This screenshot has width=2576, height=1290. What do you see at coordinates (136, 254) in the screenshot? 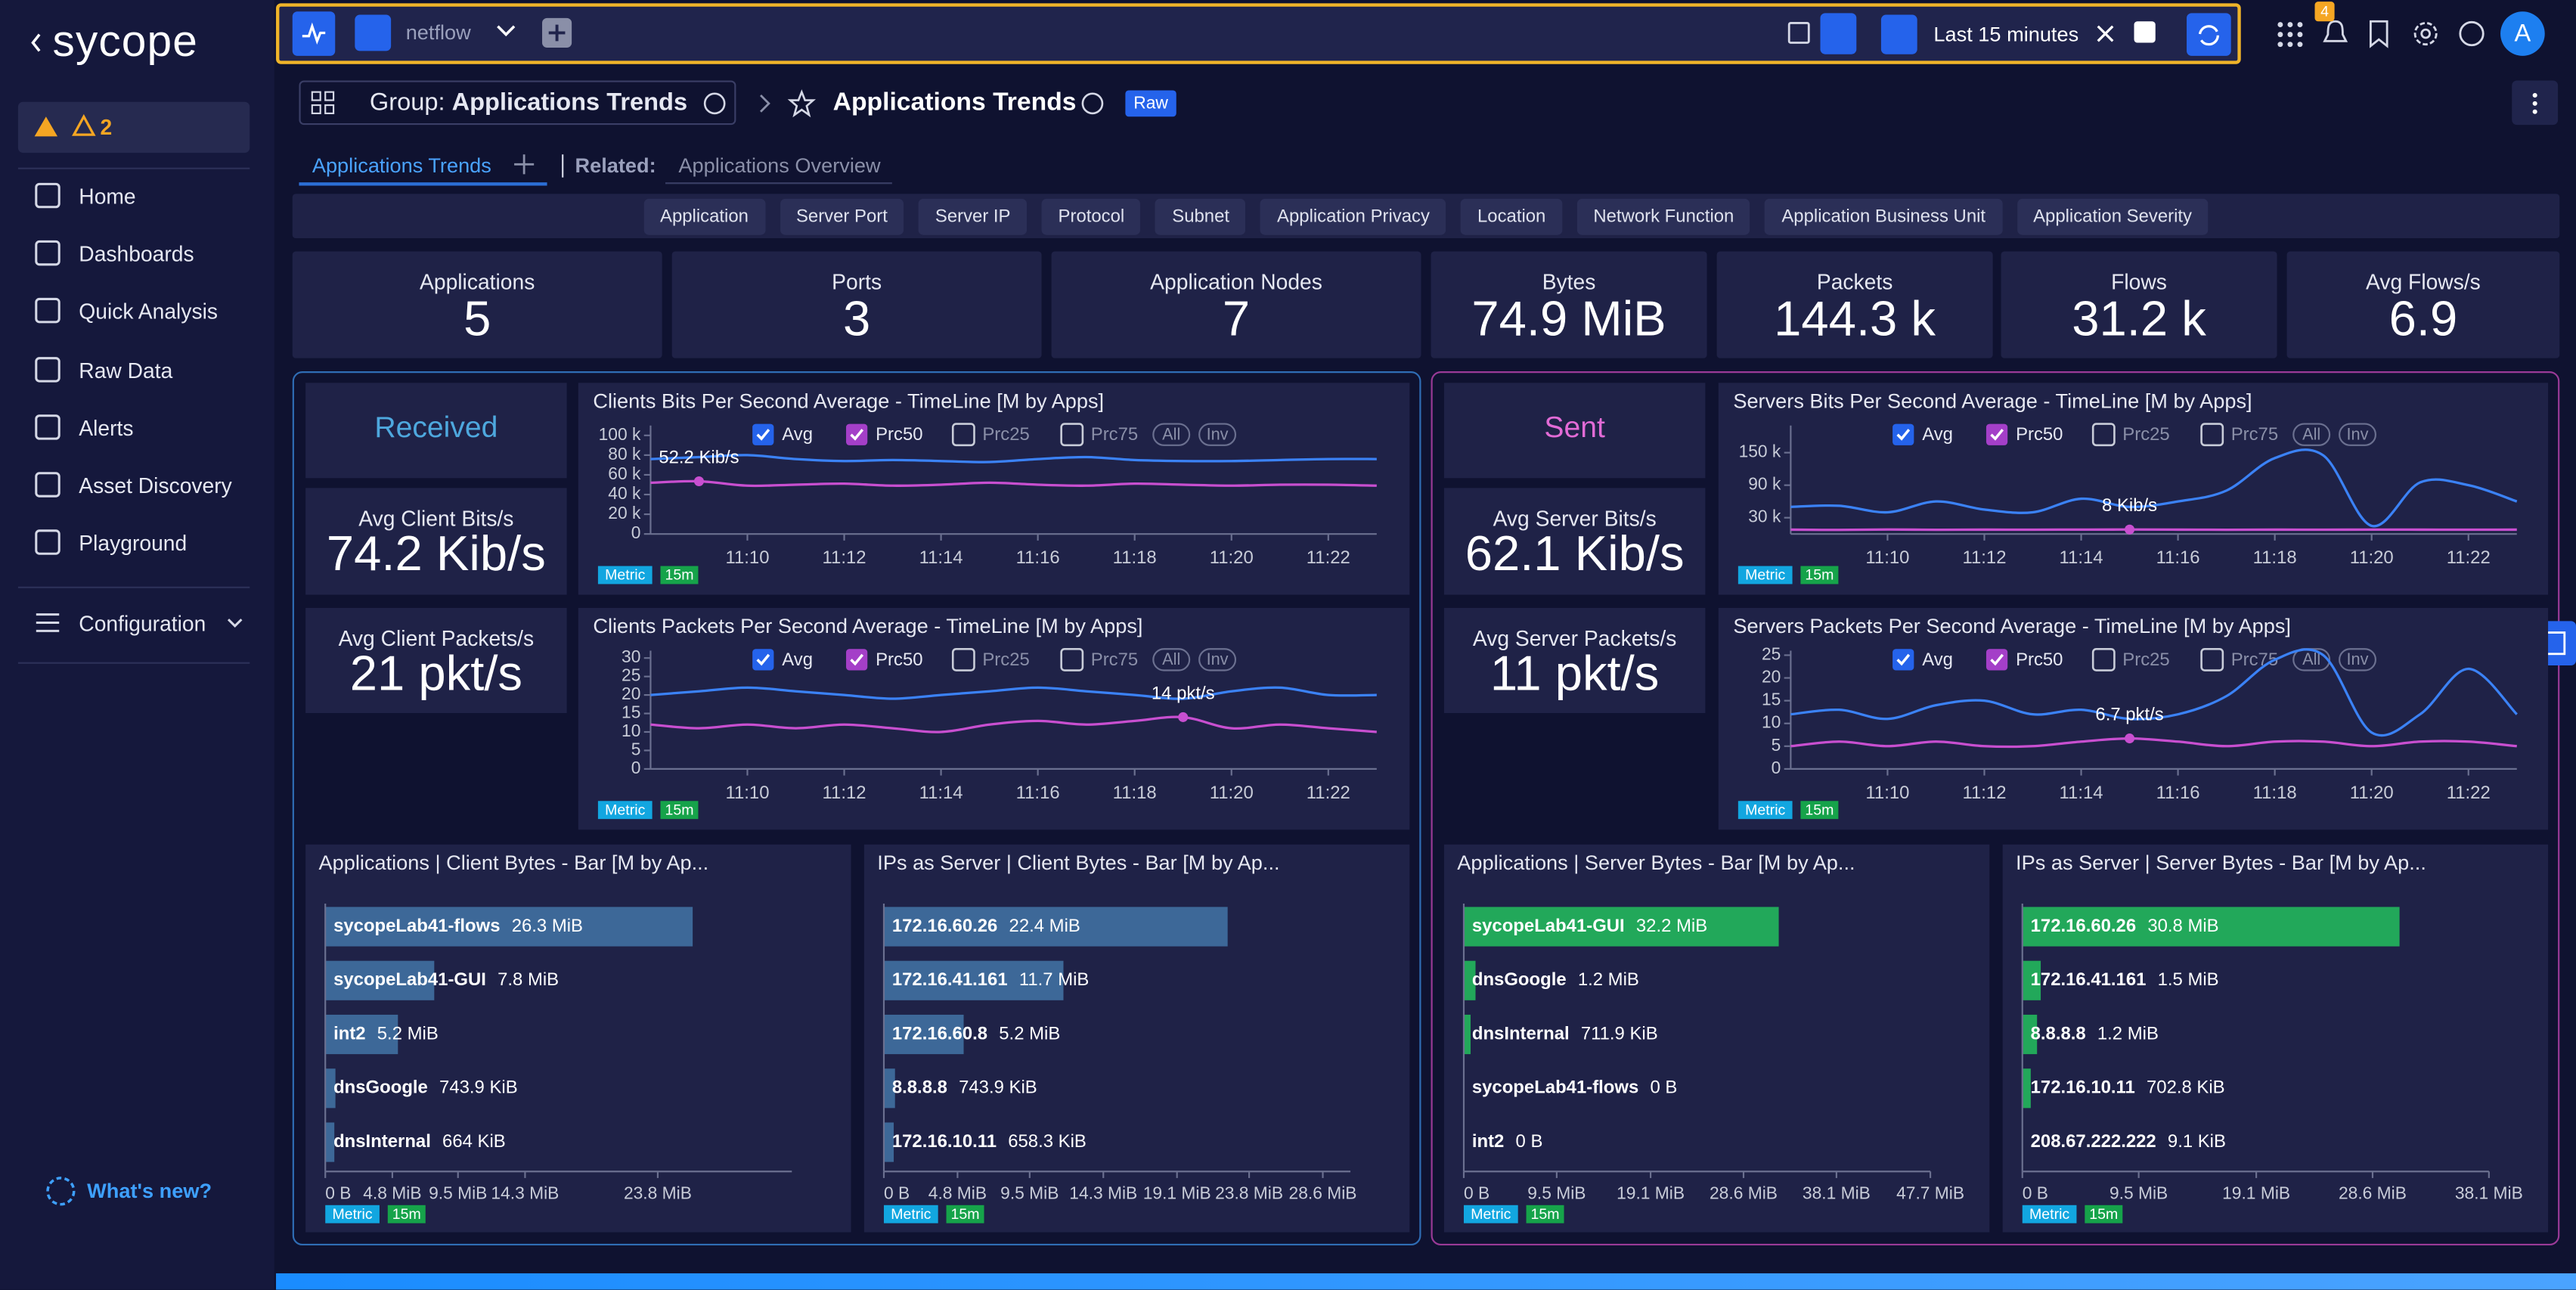
I see `nav-item: Dashboards` at bounding box center [136, 254].